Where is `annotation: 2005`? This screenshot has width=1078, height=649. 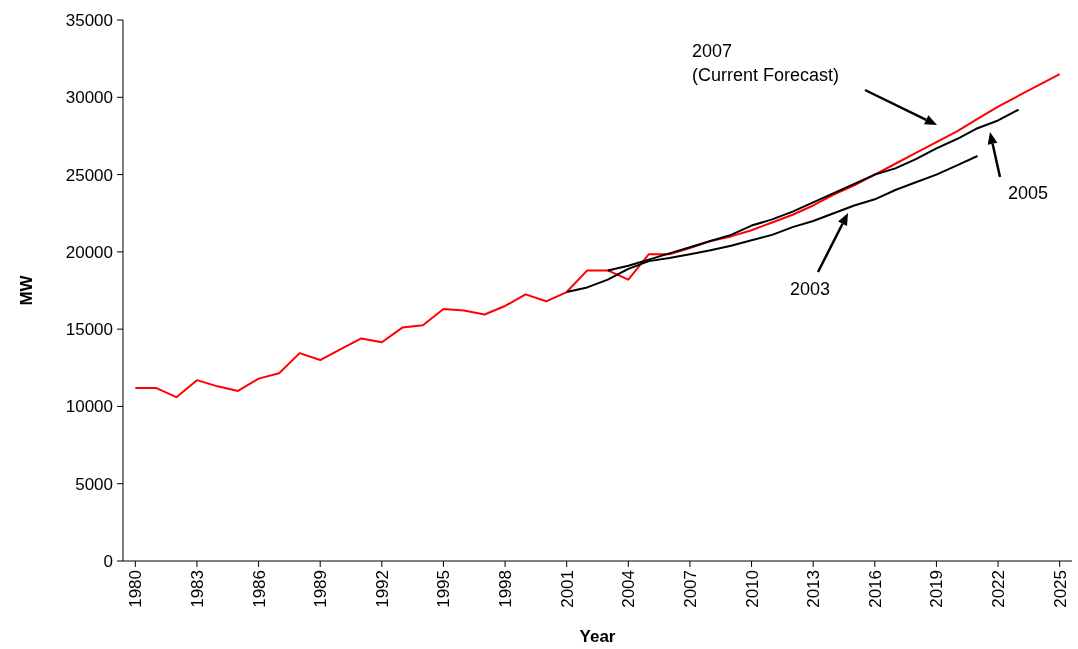
annotation: 2005 is located at coordinates (1028, 193).